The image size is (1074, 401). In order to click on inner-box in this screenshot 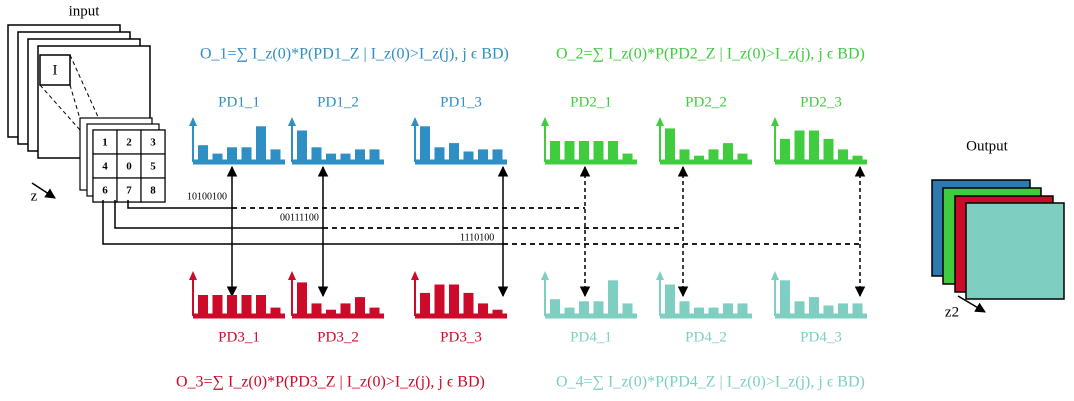, I will do `click(55, 70)`.